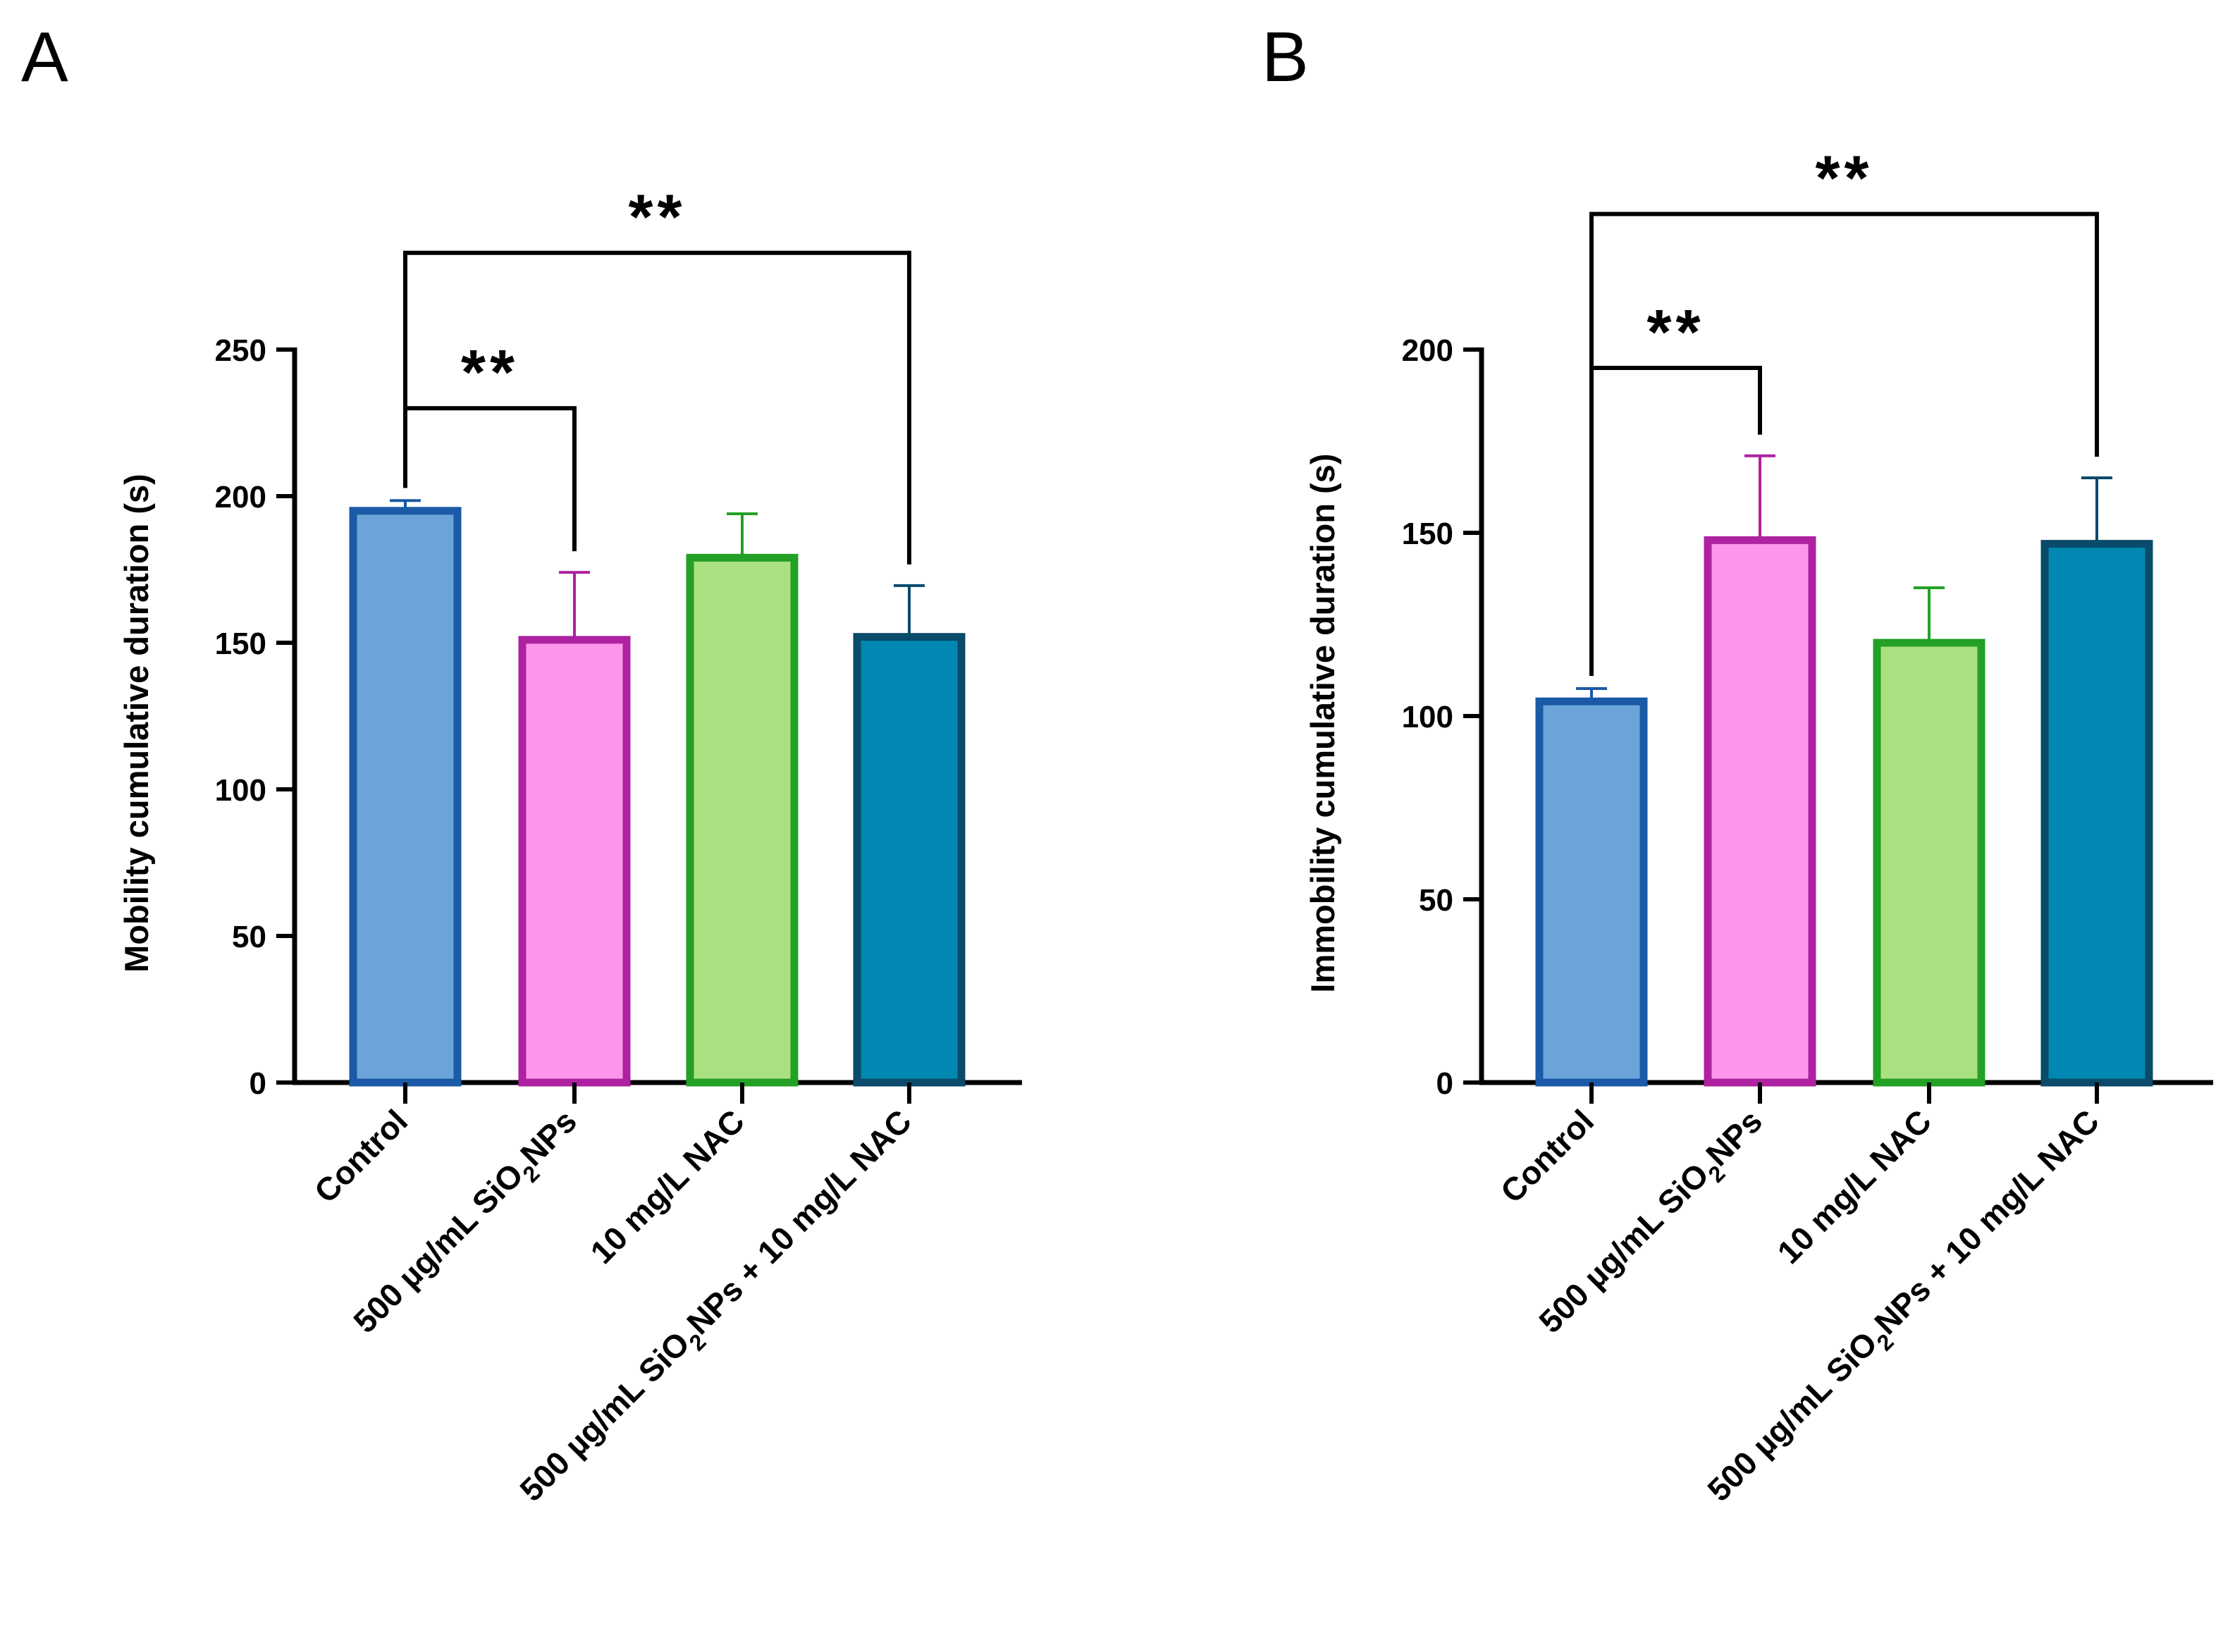  I want to click on y-tick-label: 250, so click(240, 350).